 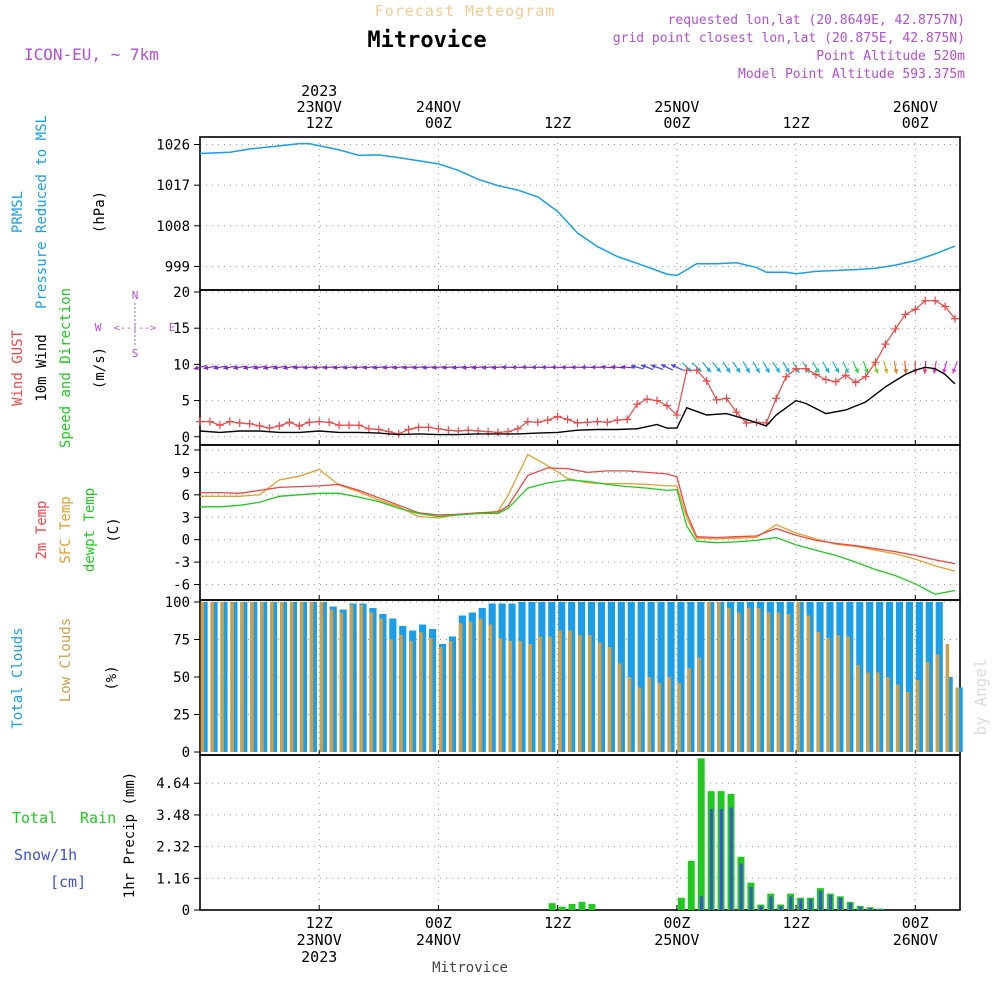 I want to click on compass-n: N, so click(x=135, y=295).